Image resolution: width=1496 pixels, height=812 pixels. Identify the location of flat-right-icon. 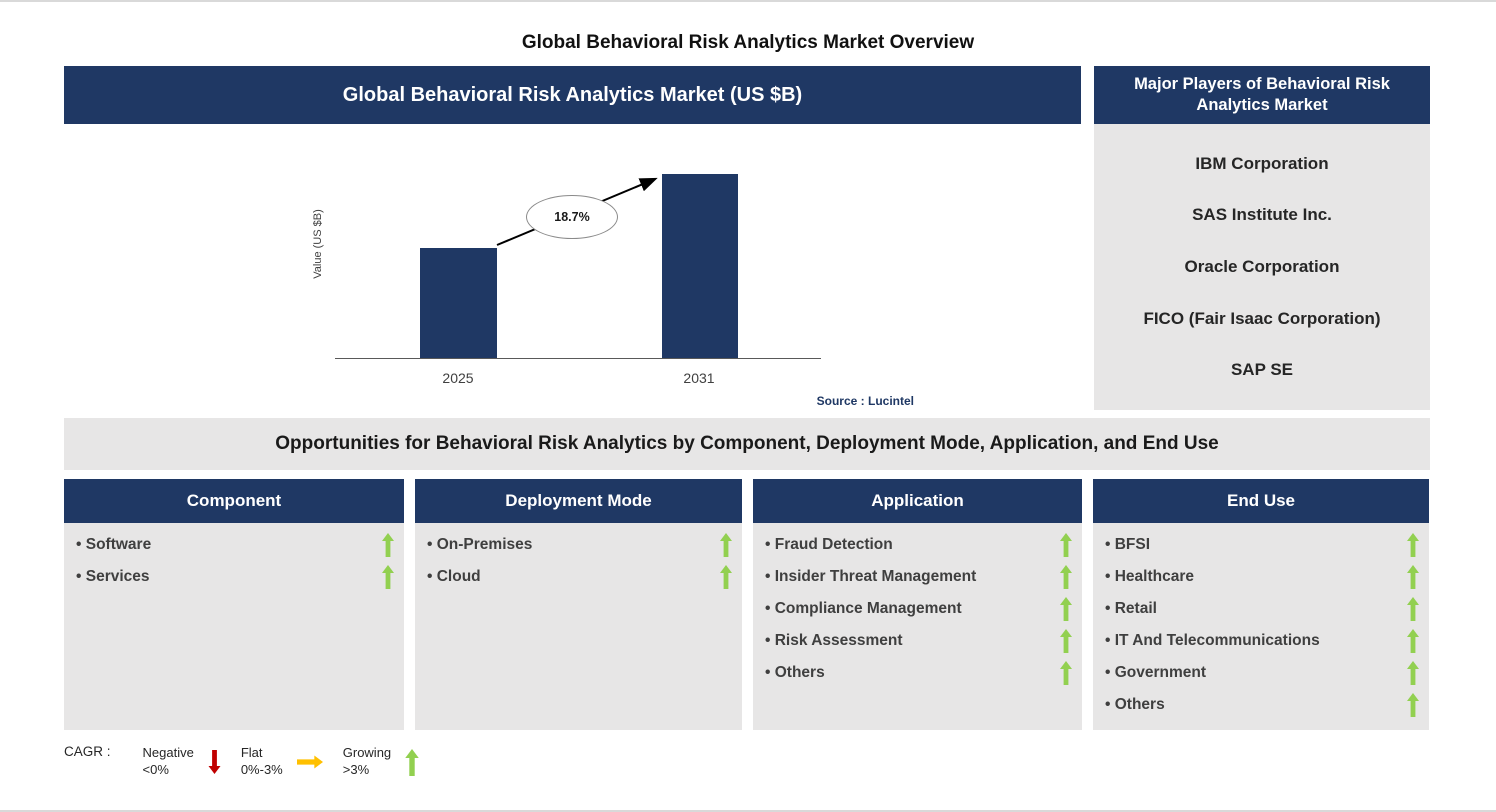
(309, 762).